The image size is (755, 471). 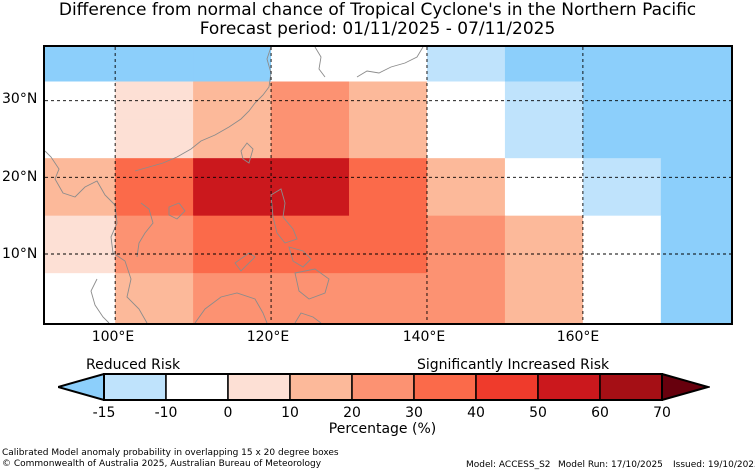 I want to click on colorbar-tick-label: 10, so click(x=290, y=413).